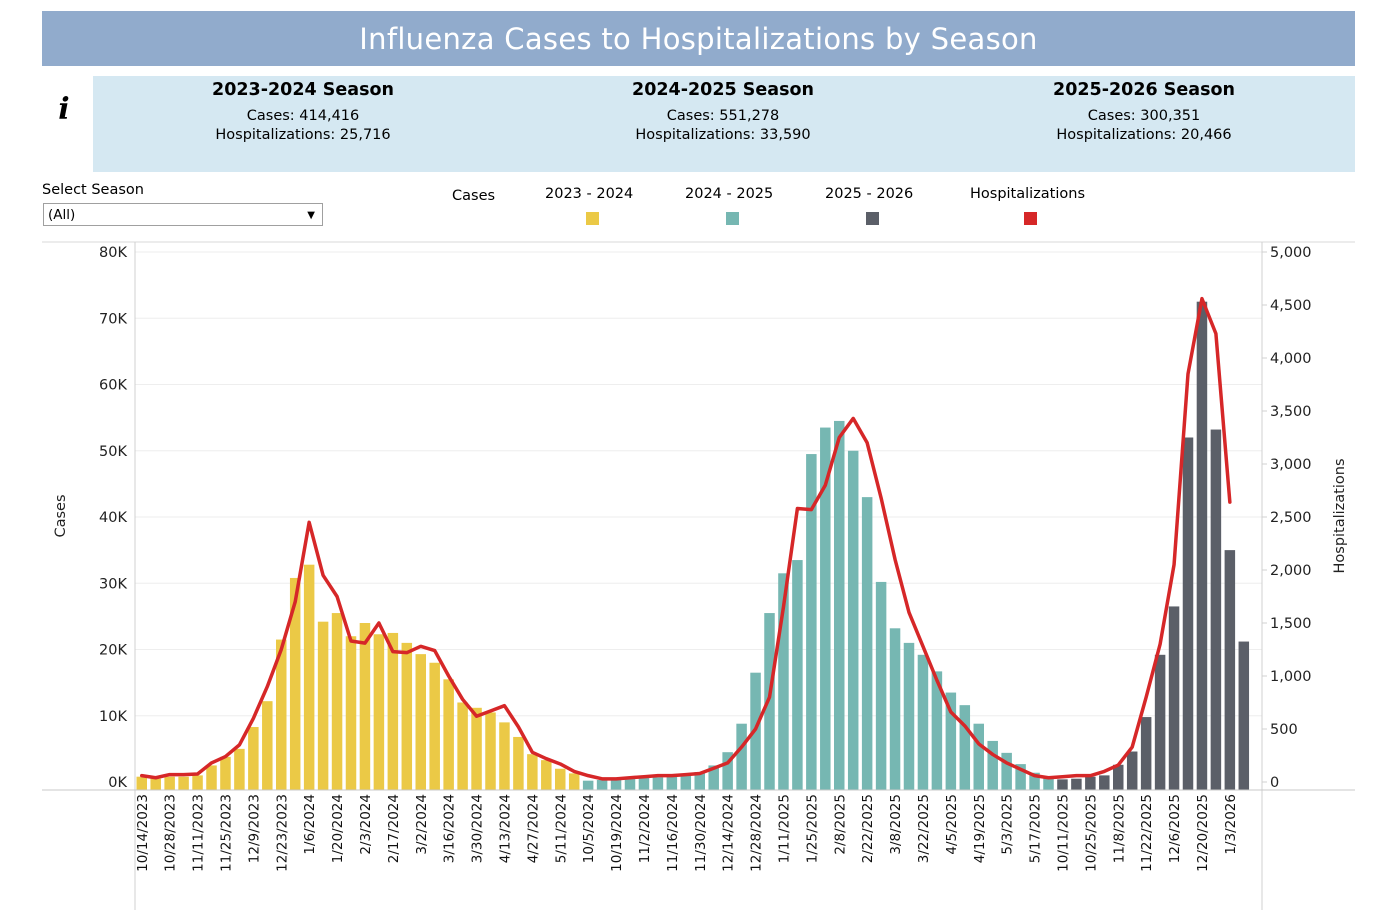  I want to click on legend-swatch-2023-2024, so click(592, 218).